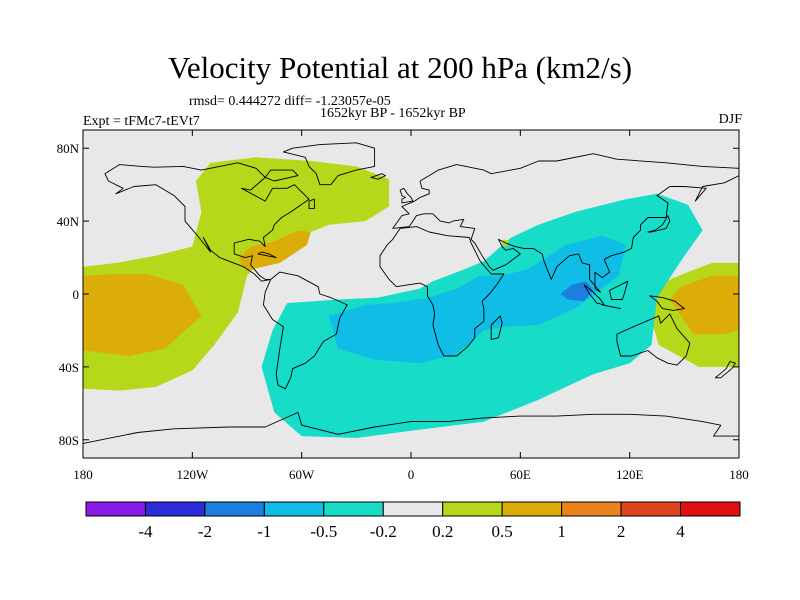 This screenshot has height=600, width=800. I want to click on x-tick-label-2: 60W, so click(302, 474).